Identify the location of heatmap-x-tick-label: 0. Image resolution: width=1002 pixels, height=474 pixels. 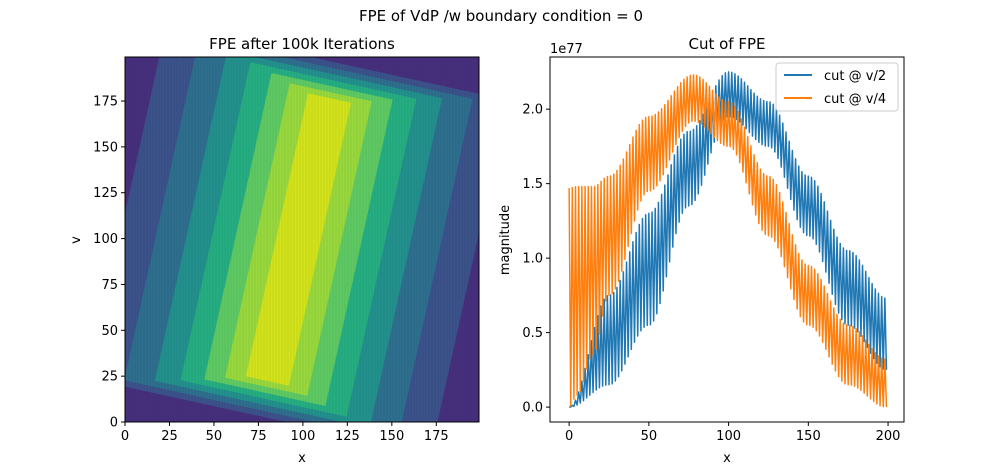
(125, 436).